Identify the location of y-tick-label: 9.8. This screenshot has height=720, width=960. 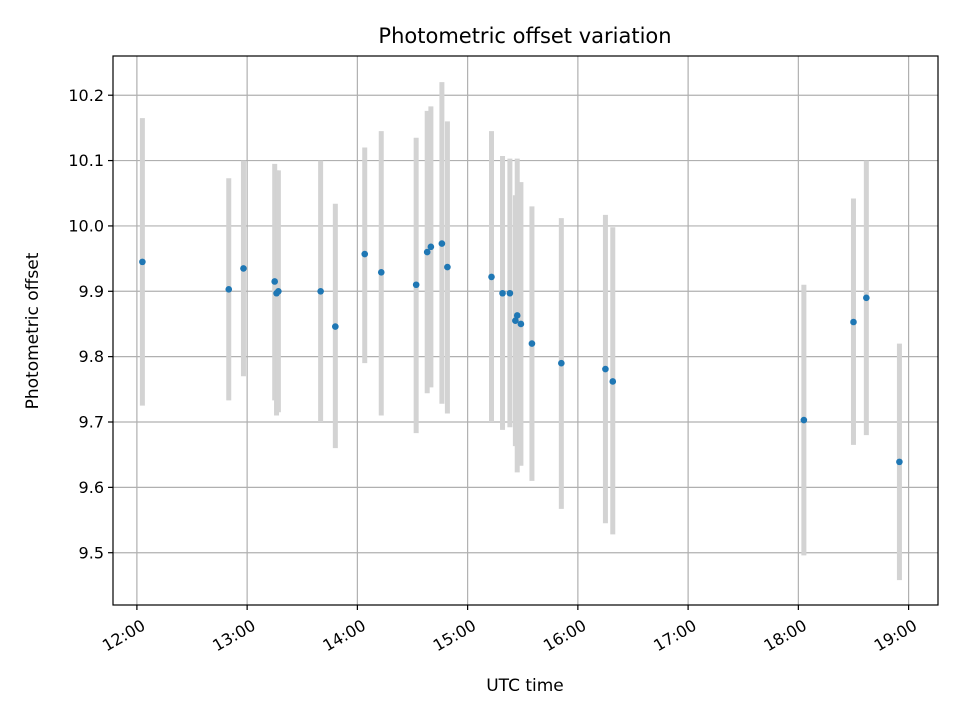
(91, 356).